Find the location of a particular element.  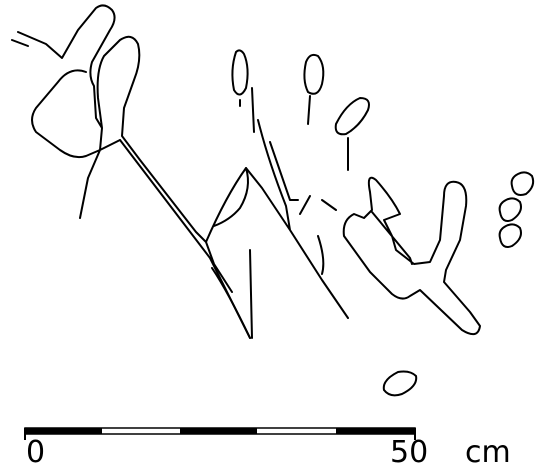

scale-unit: cm is located at coordinates (488, 450).